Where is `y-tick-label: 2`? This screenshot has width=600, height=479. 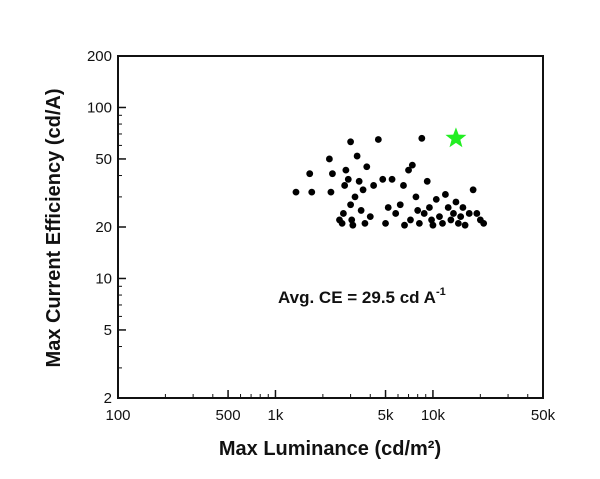 y-tick-label: 2 is located at coordinates (108, 398).